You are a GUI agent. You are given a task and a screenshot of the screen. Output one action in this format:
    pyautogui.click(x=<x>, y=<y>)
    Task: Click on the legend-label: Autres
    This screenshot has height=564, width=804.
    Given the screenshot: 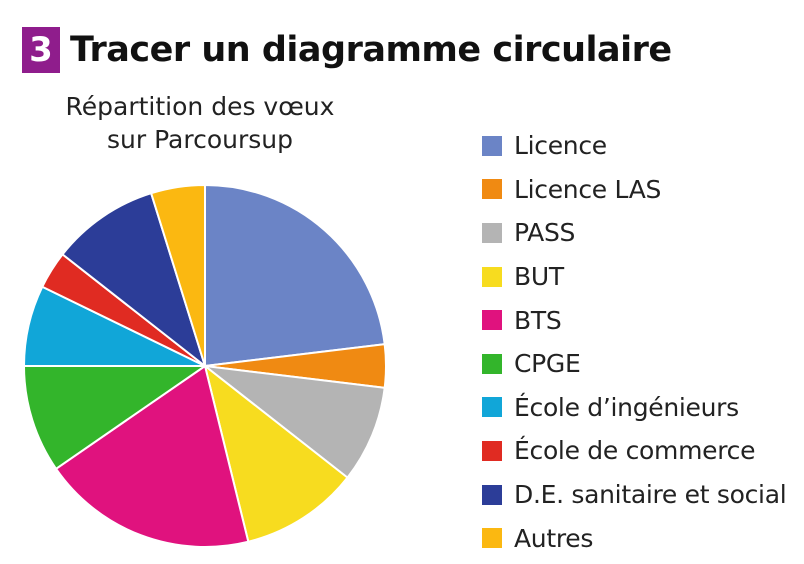 What is the action you would take?
    pyautogui.click(x=554, y=538)
    